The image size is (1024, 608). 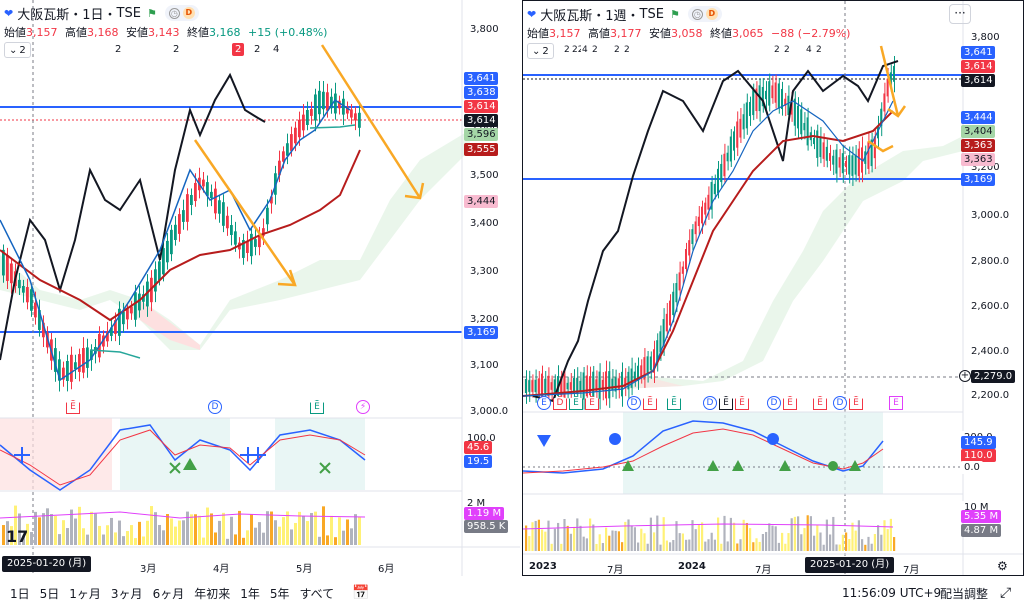 What do you see at coordinates (17, 536) in the screenshot?
I see `tradingview-logo: 17` at bounding box center [17, 536].